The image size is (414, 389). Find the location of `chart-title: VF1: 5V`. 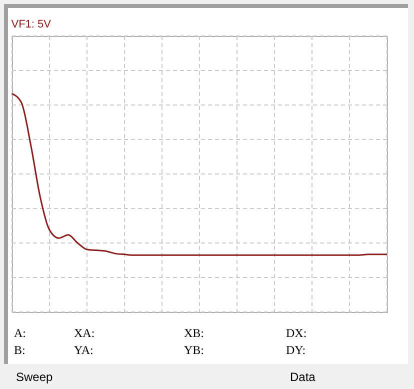

chart-title: VF1: 5V is located at coordinates (31, 24).